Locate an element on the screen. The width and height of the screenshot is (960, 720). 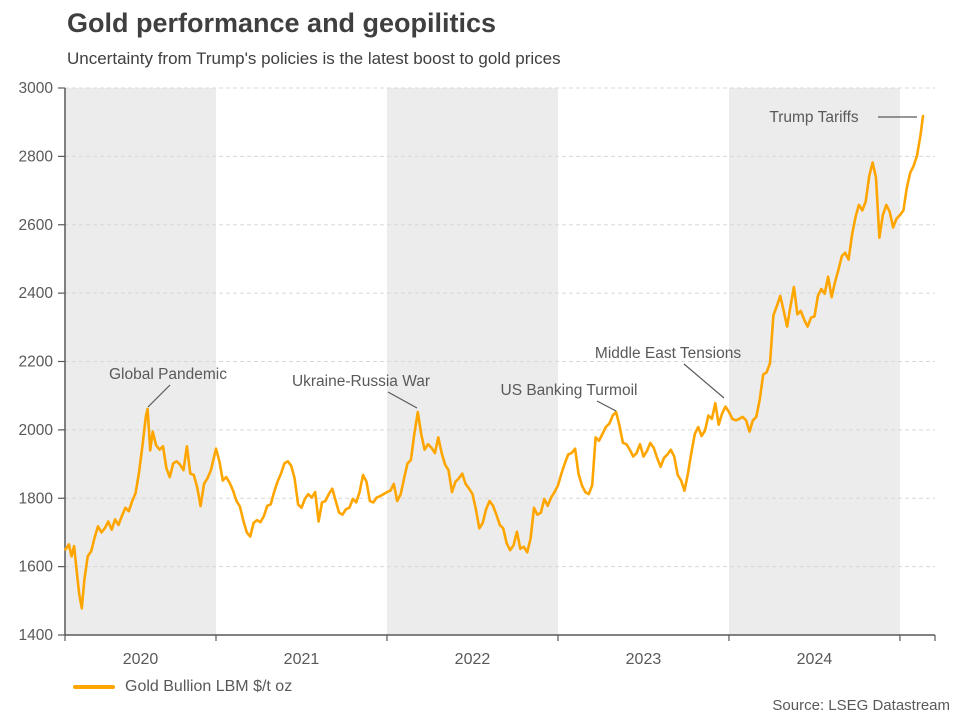
y-tick-label: 2400 is located at coordinates (36, 293).